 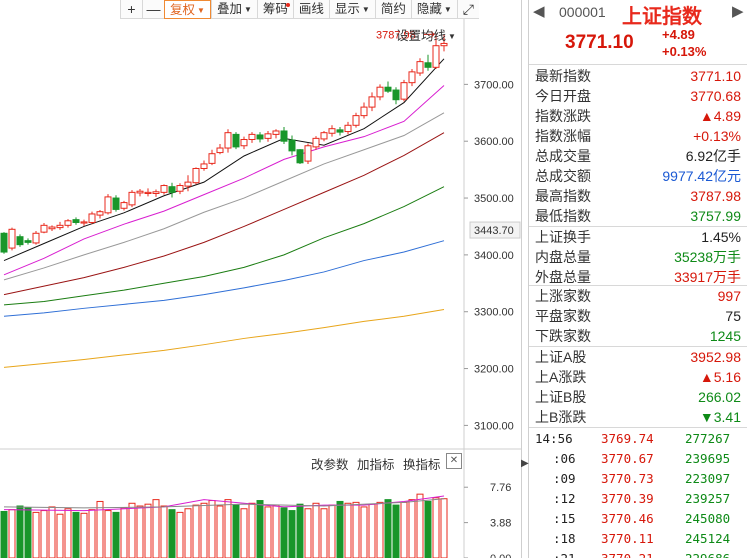 I want to click on quote-row: 外盘总量 33917万手, so click(x=638, y=277).